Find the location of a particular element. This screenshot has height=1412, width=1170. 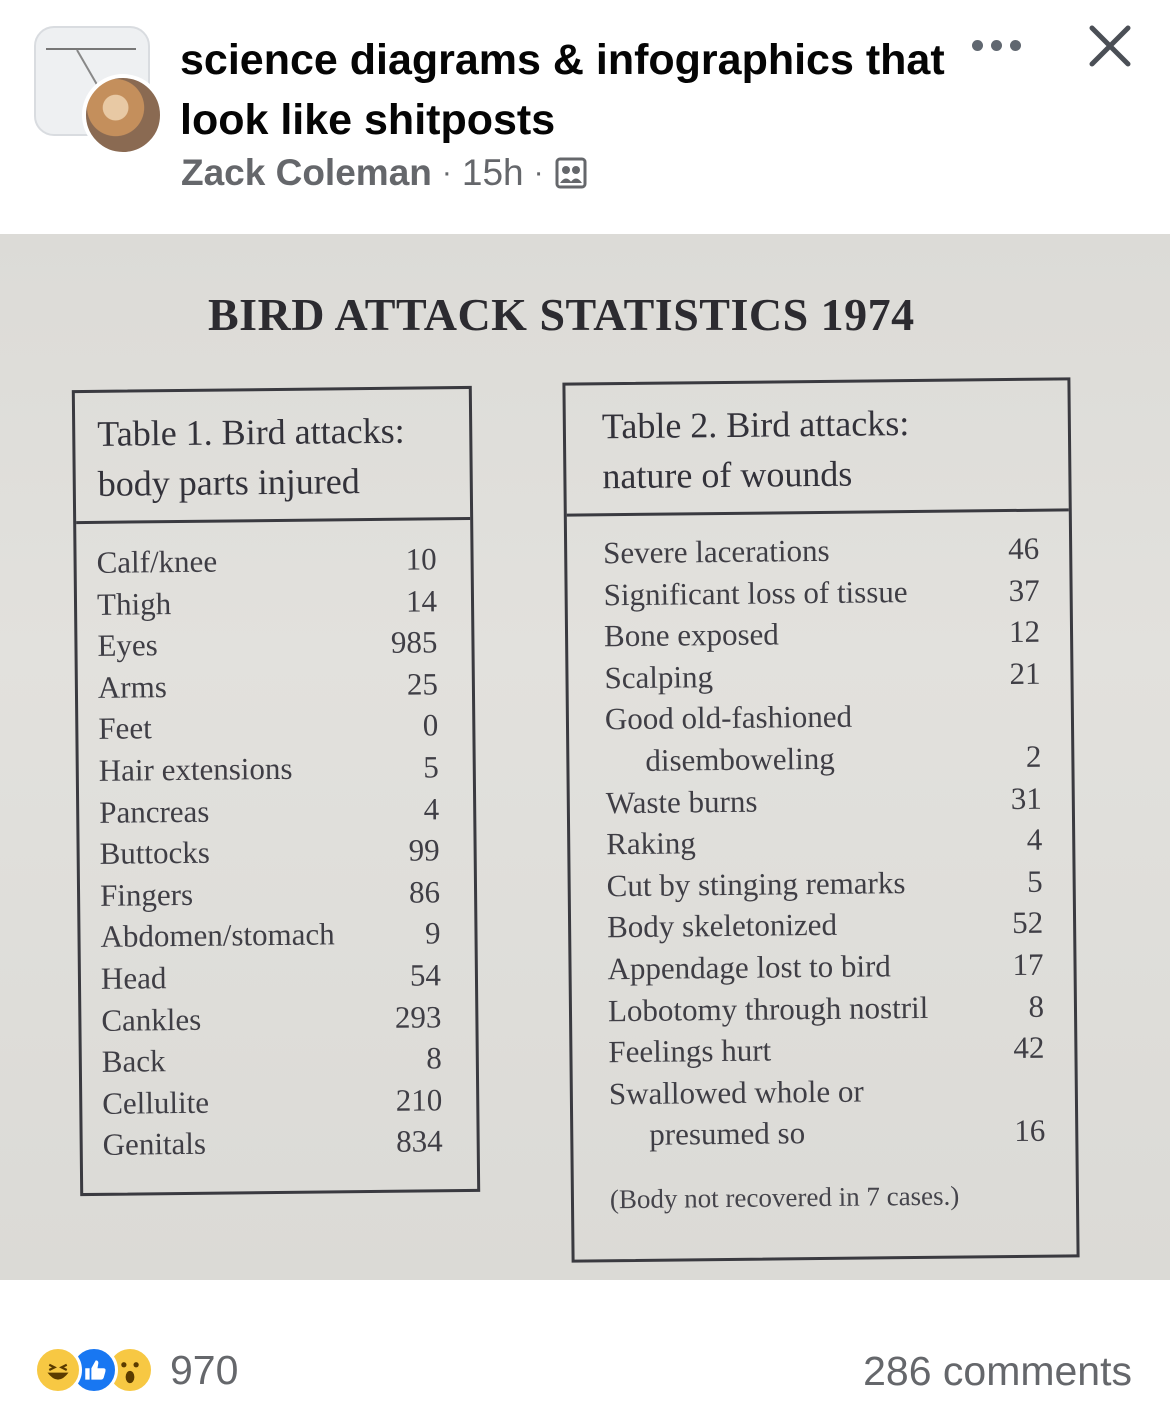

row-label: Cut by stinging remarks is located at coordinates (756, 883).